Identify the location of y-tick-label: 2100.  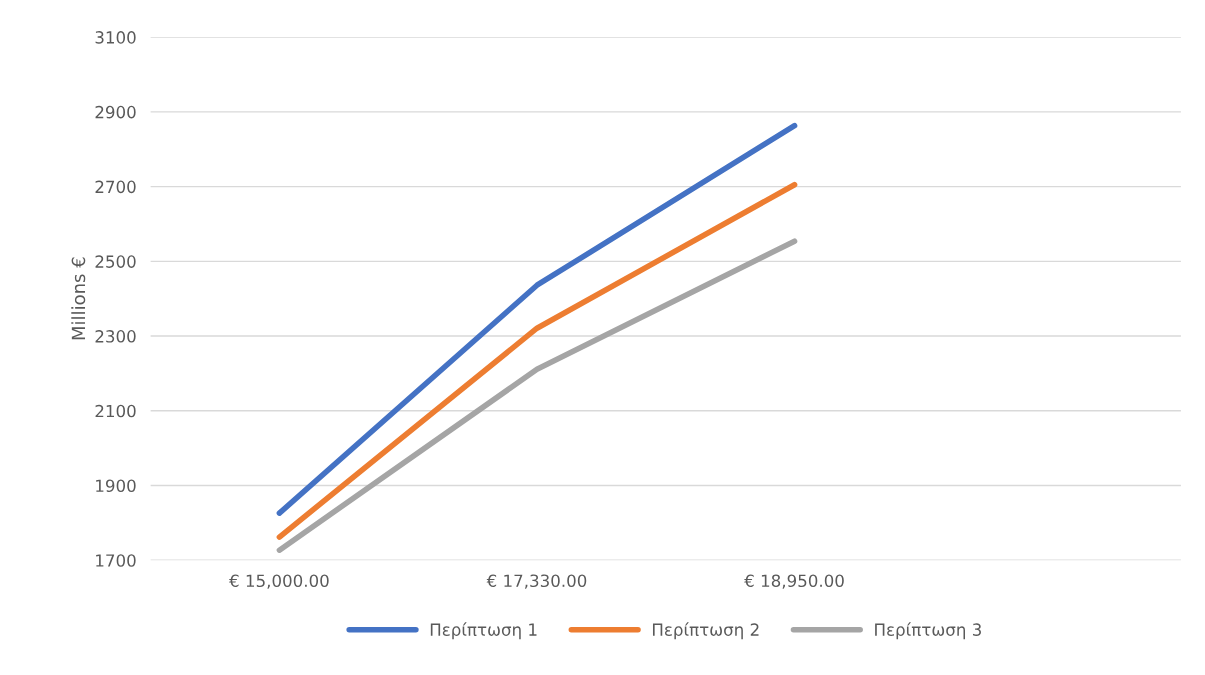
(115, 411).